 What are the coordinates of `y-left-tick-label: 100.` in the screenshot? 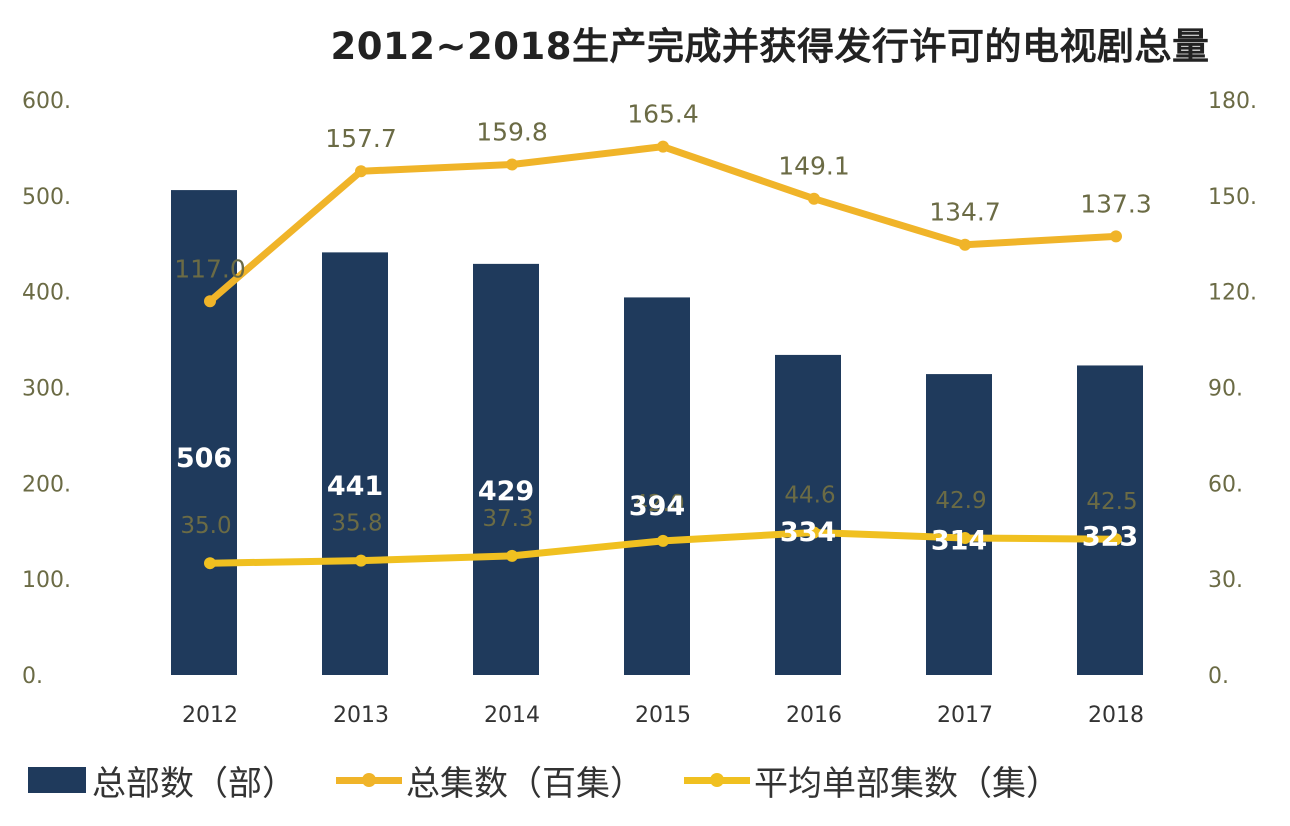 It's located at (46, 580).